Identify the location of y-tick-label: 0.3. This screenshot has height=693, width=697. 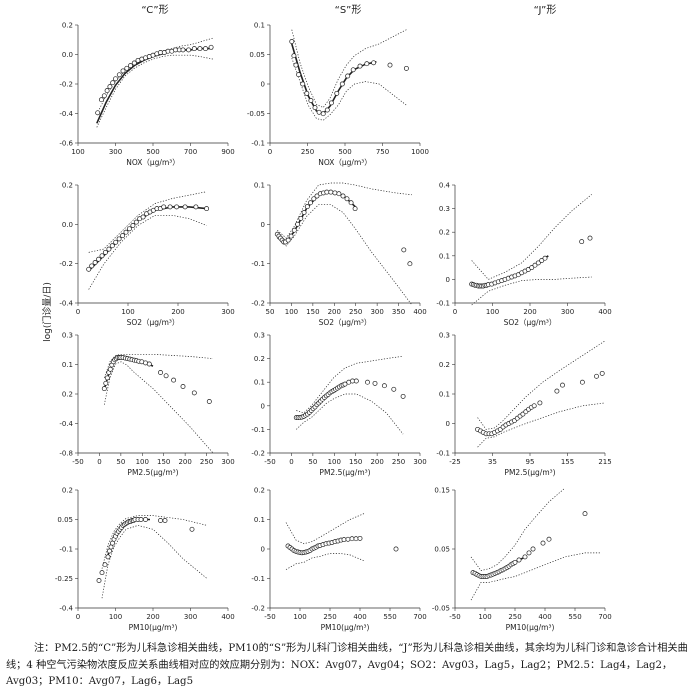
(67, 336).